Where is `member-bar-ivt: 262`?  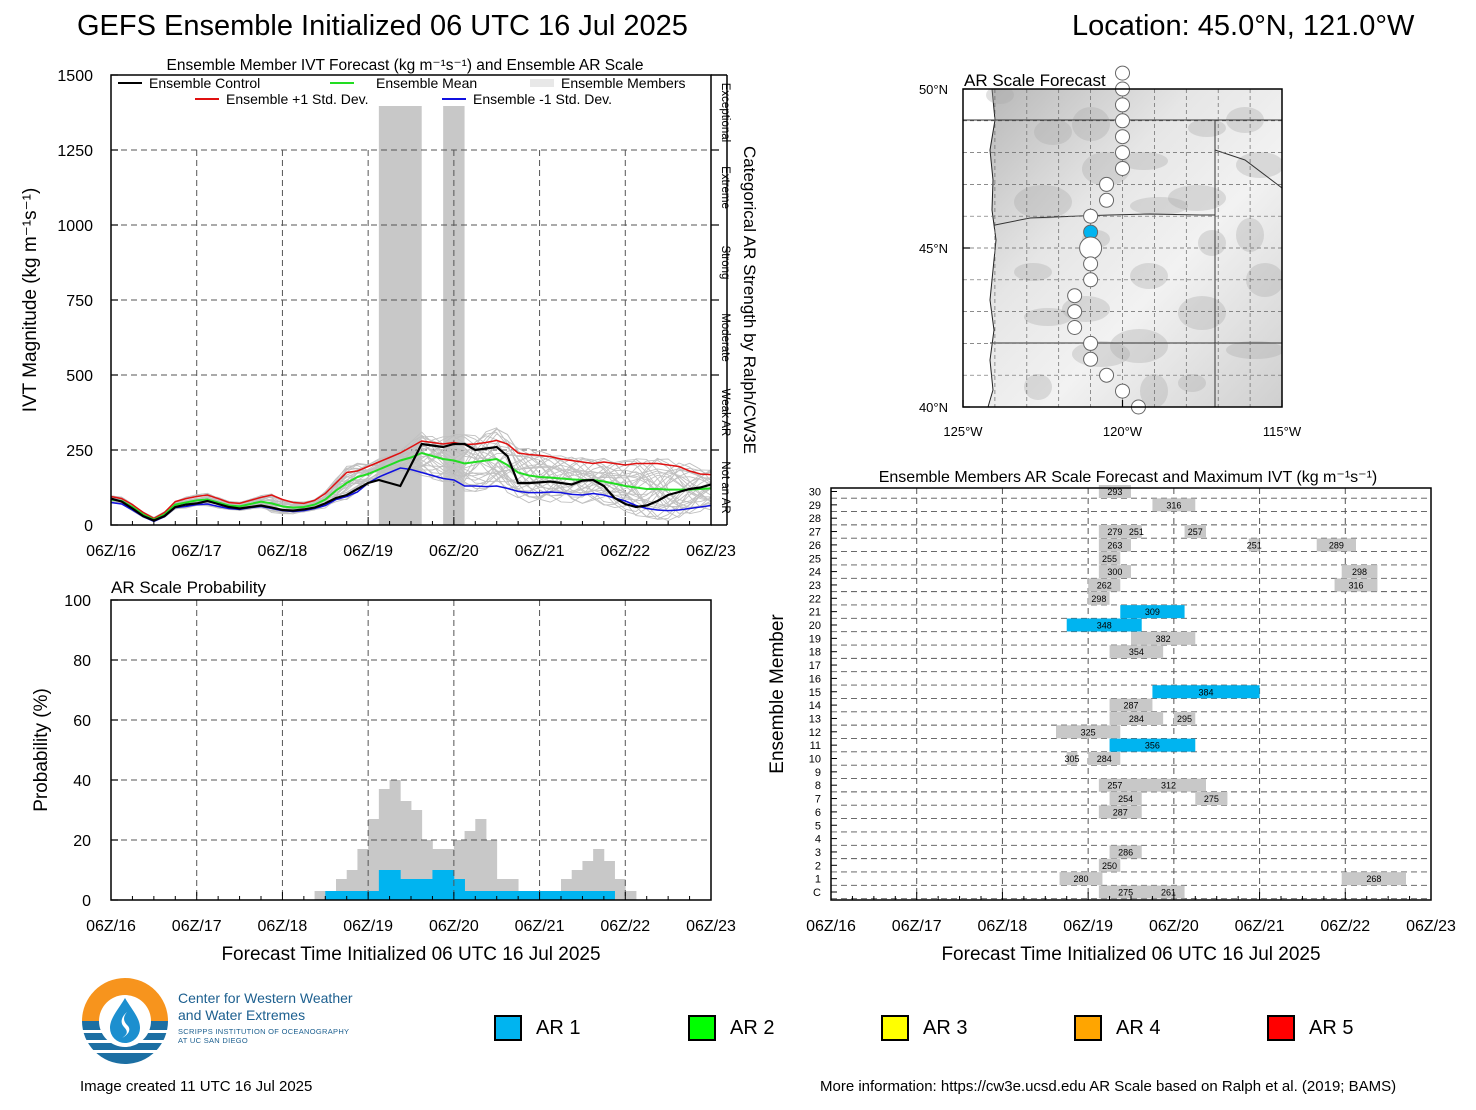
member-bar-ivt: 262 is located at coordinates (1104, 585).